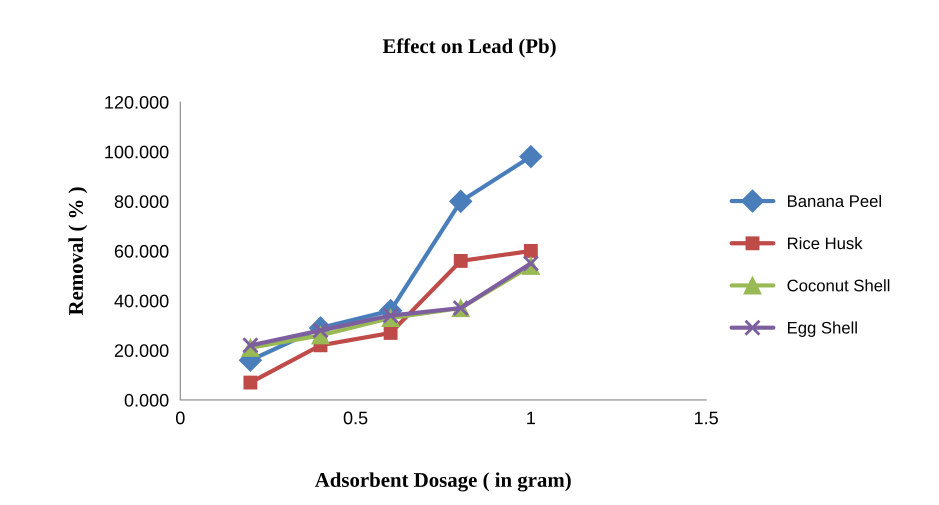  What do you see at coordinates (834, 201) in the screenshot?
I see `legend-label: Banana Peel` at bounding box center [834, 201].